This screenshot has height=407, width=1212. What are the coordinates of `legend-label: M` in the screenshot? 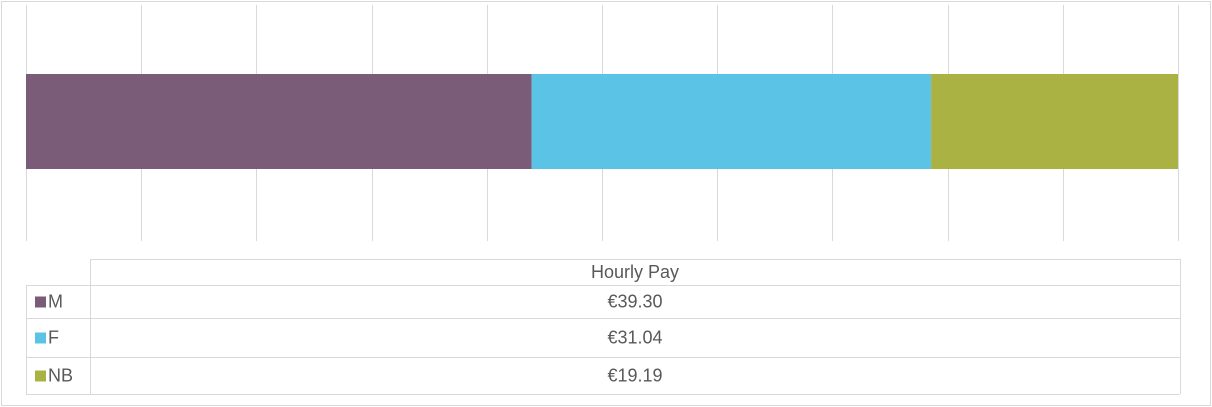 It's located at (55, 301).